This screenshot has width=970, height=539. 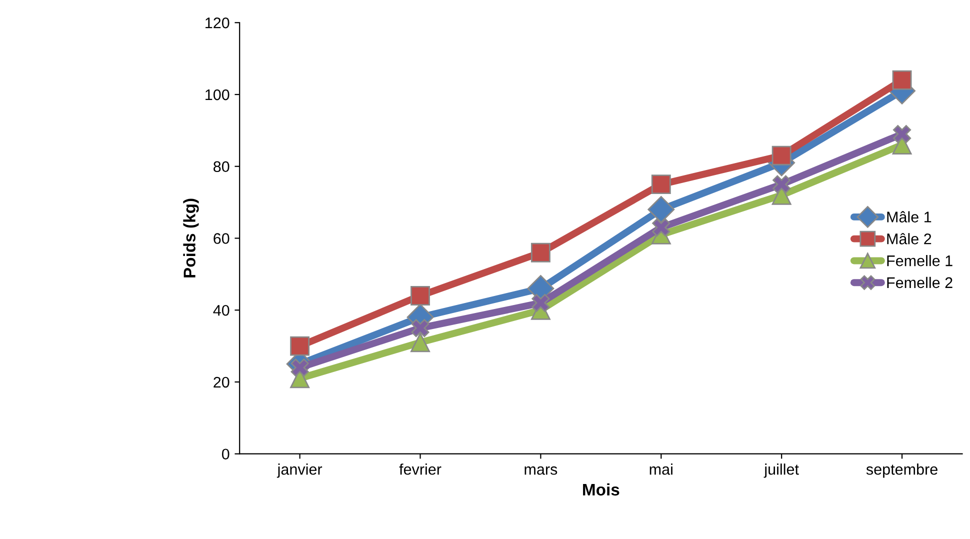 What do you see at coordinates (661, 469) in the screenshot?
I see `x-tick-label: mai` at bounding box center [661, 469].